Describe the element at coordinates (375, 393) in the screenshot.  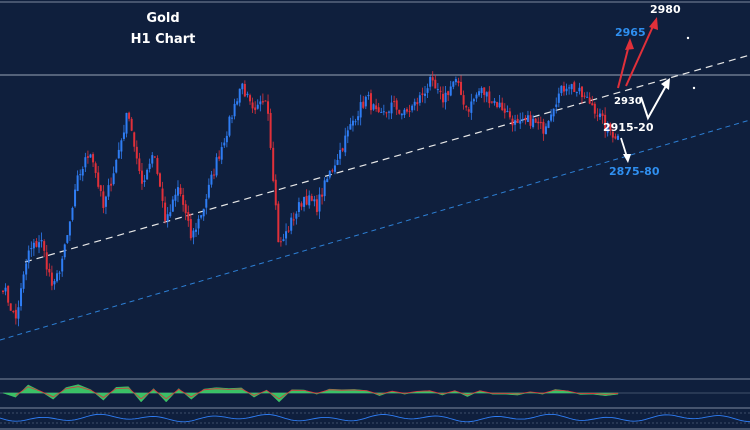
I see `macd-panel` at that location.